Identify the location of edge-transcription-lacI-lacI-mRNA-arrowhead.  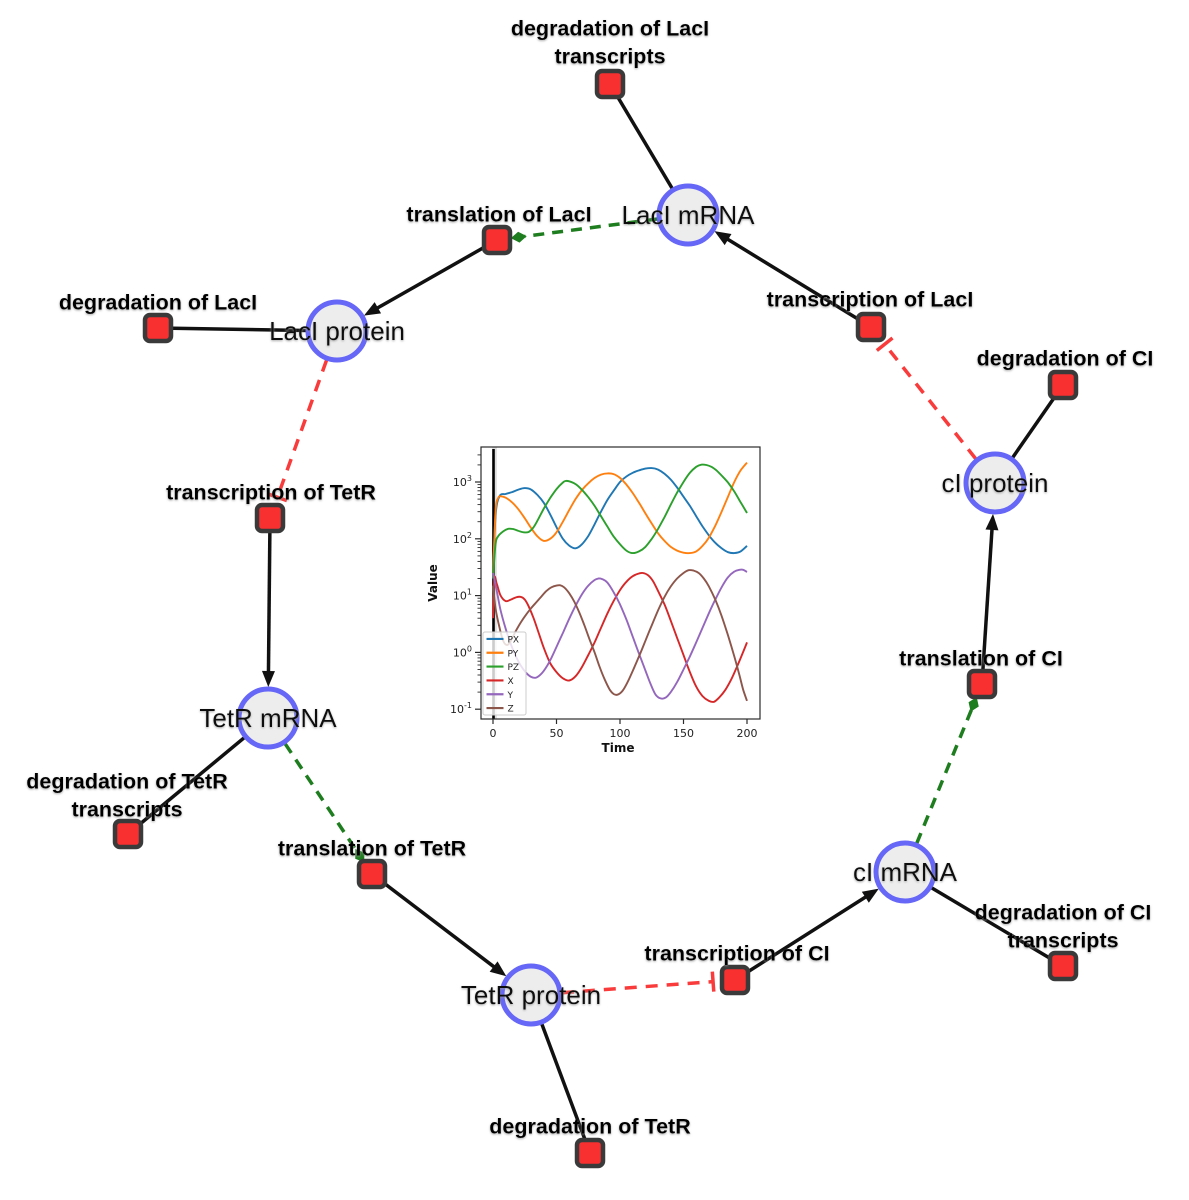
(723, 238).